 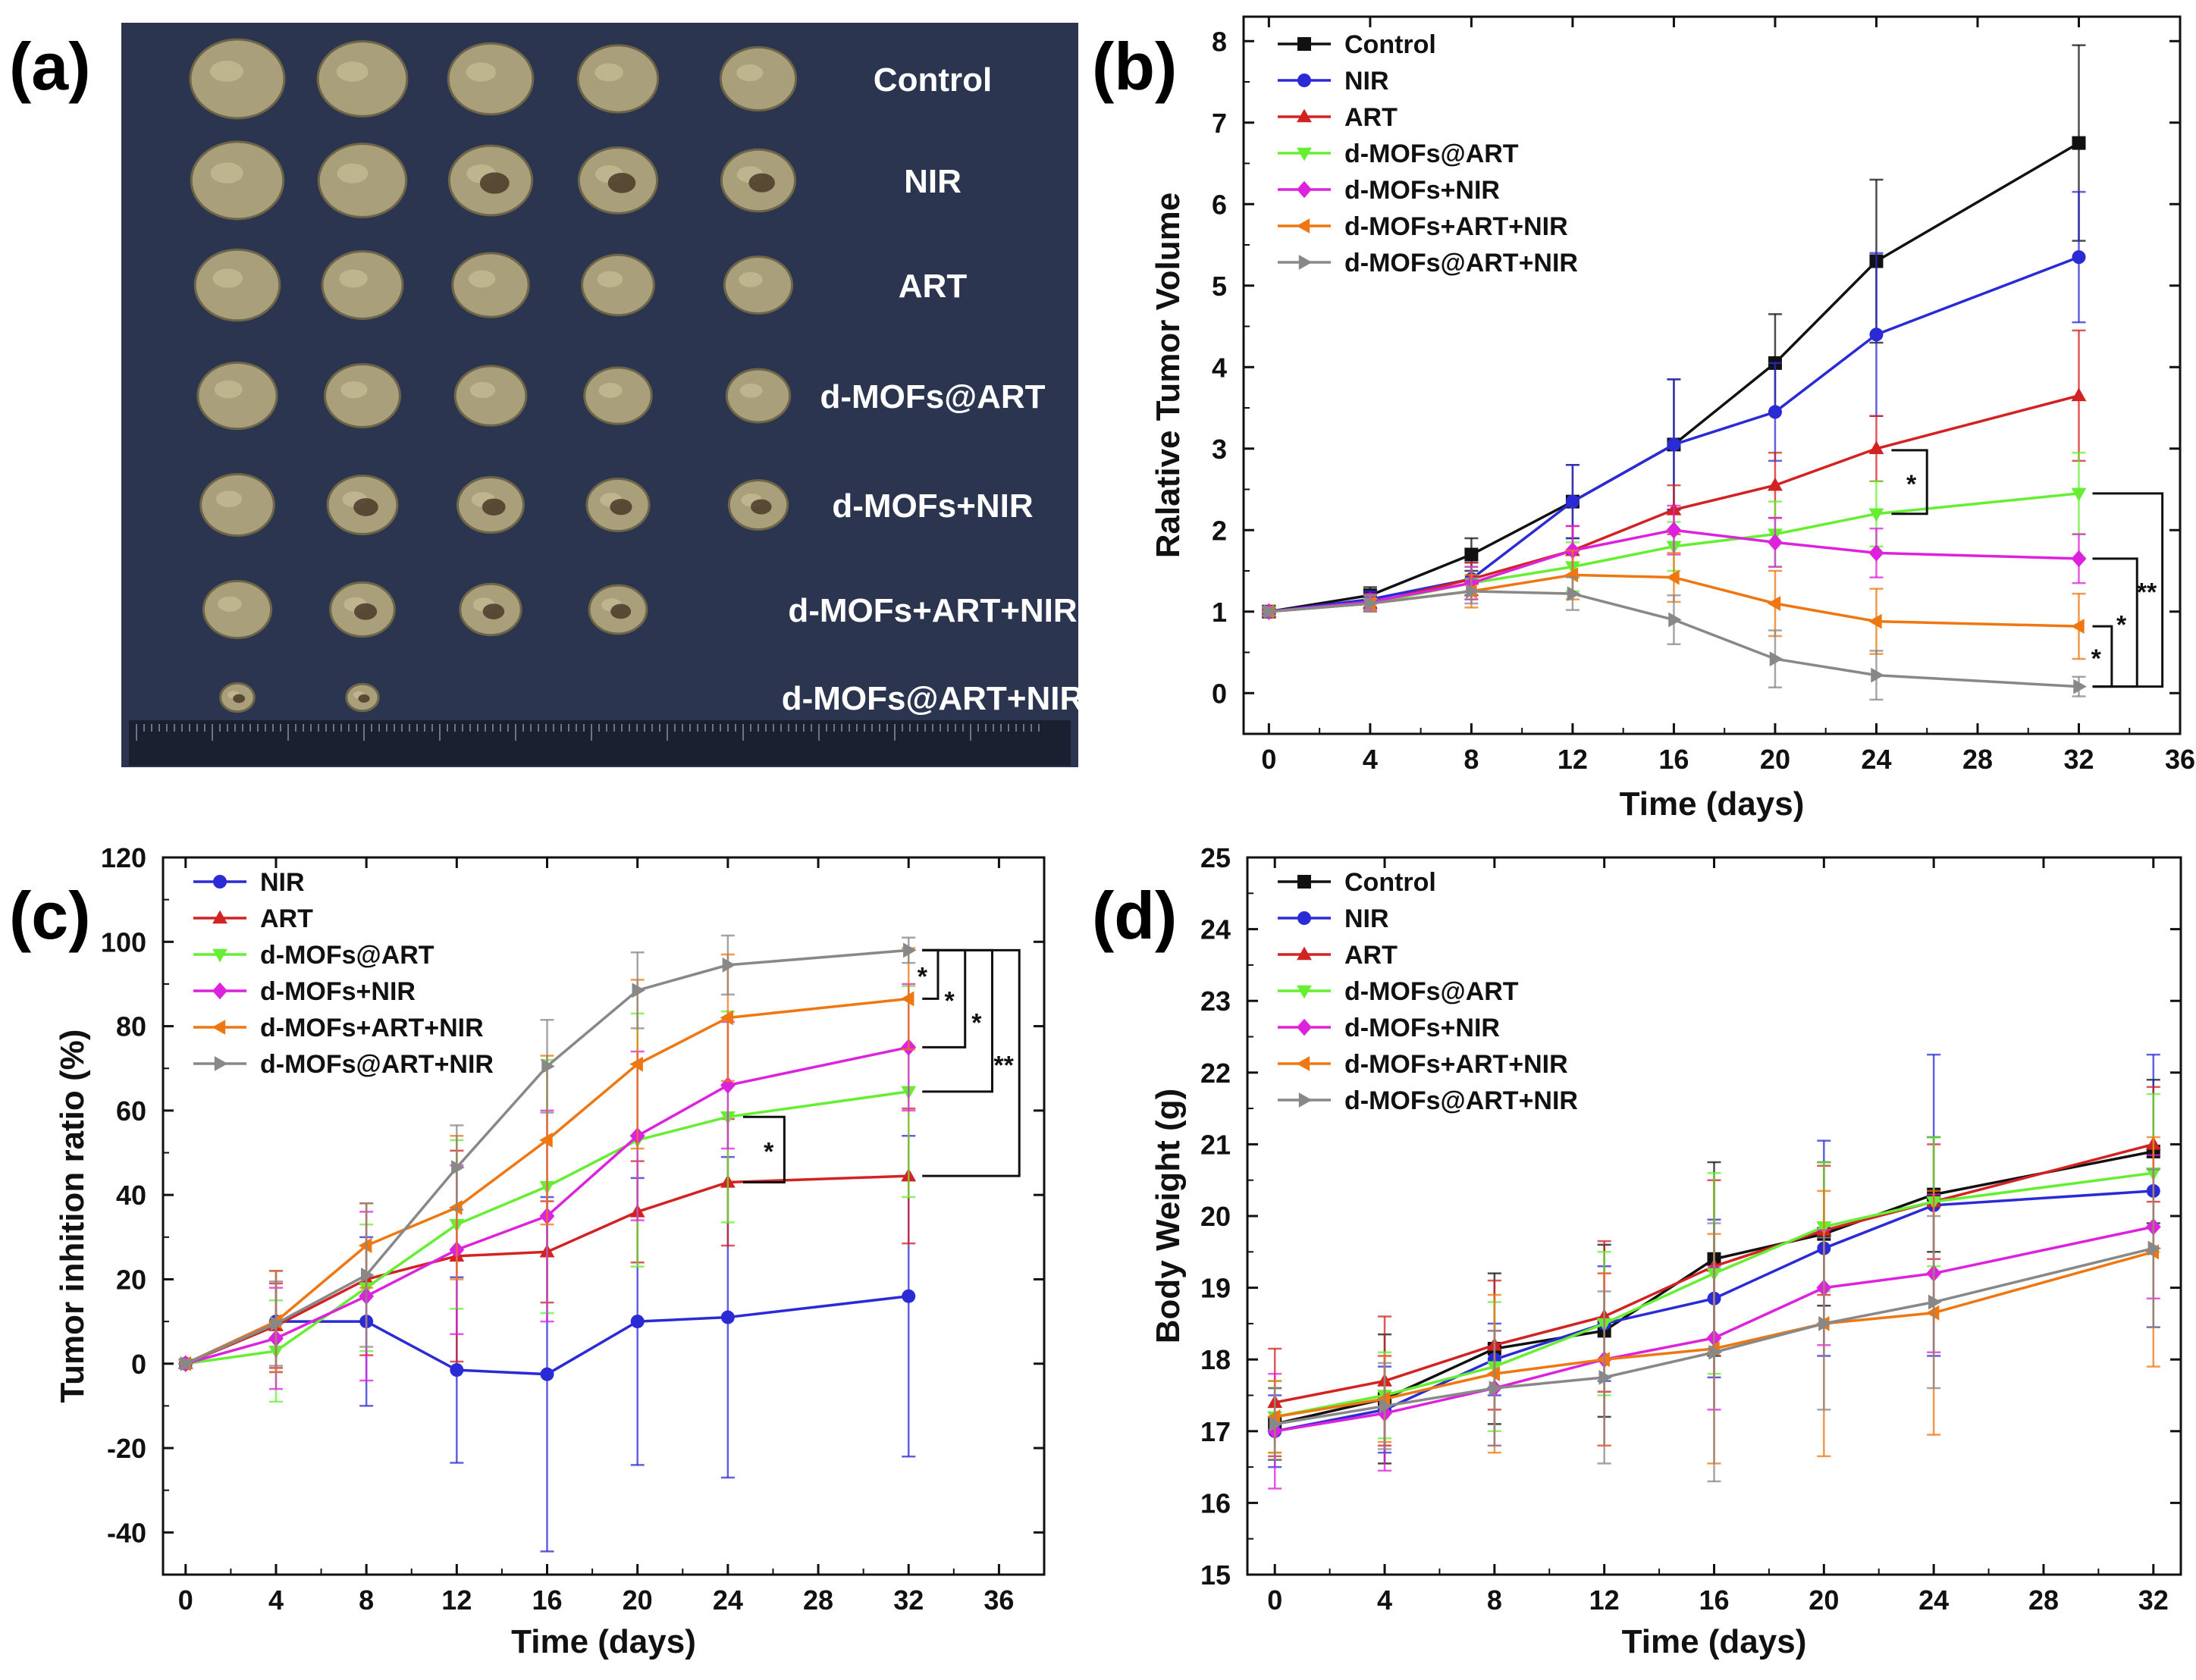 What do you see at coordinates (127, 1448) in the screenshot?
I see `y-tick-label: -20` at bounding box center [127, 1448].